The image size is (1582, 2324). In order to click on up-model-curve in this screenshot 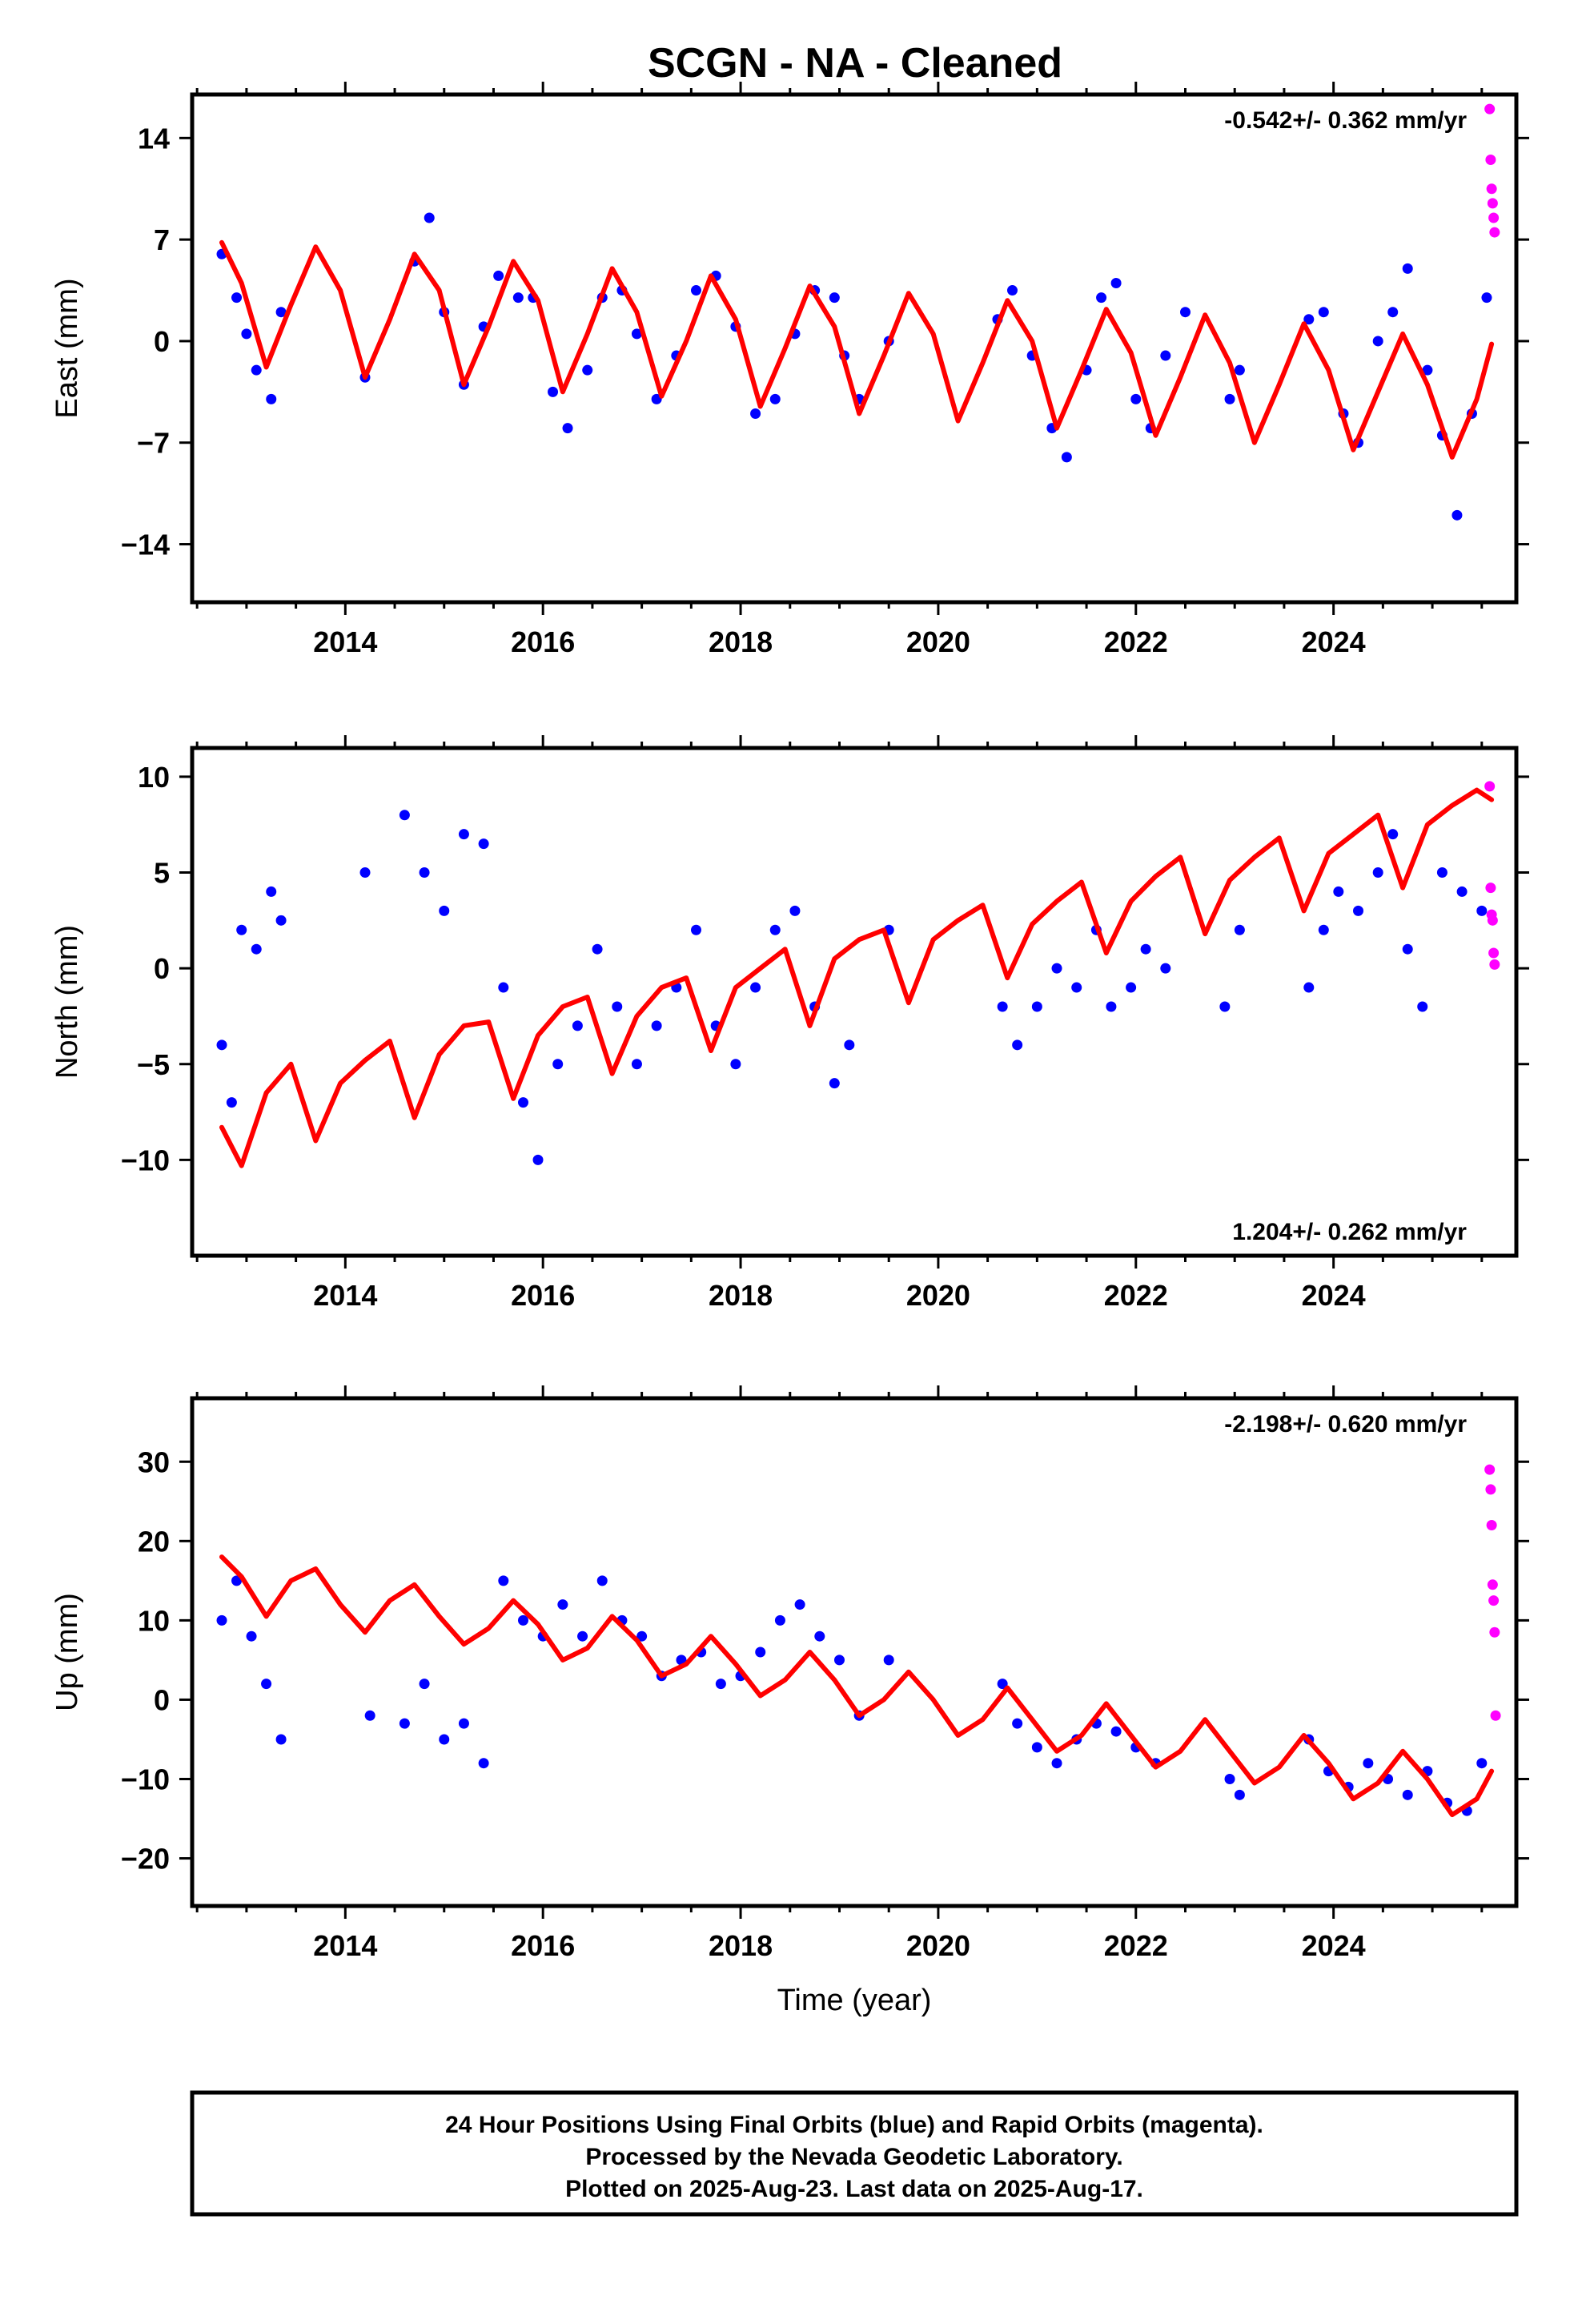, I will do `click(857, 1686)`.